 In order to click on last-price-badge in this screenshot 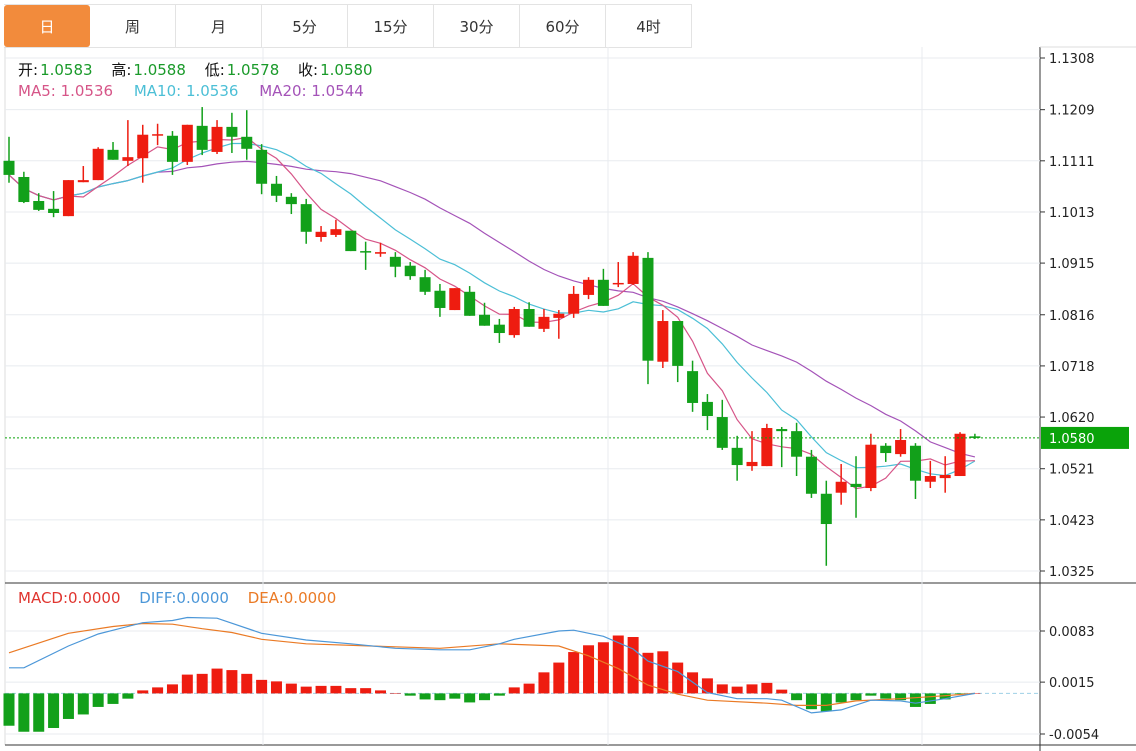, I will do `click(1085, 437)`.